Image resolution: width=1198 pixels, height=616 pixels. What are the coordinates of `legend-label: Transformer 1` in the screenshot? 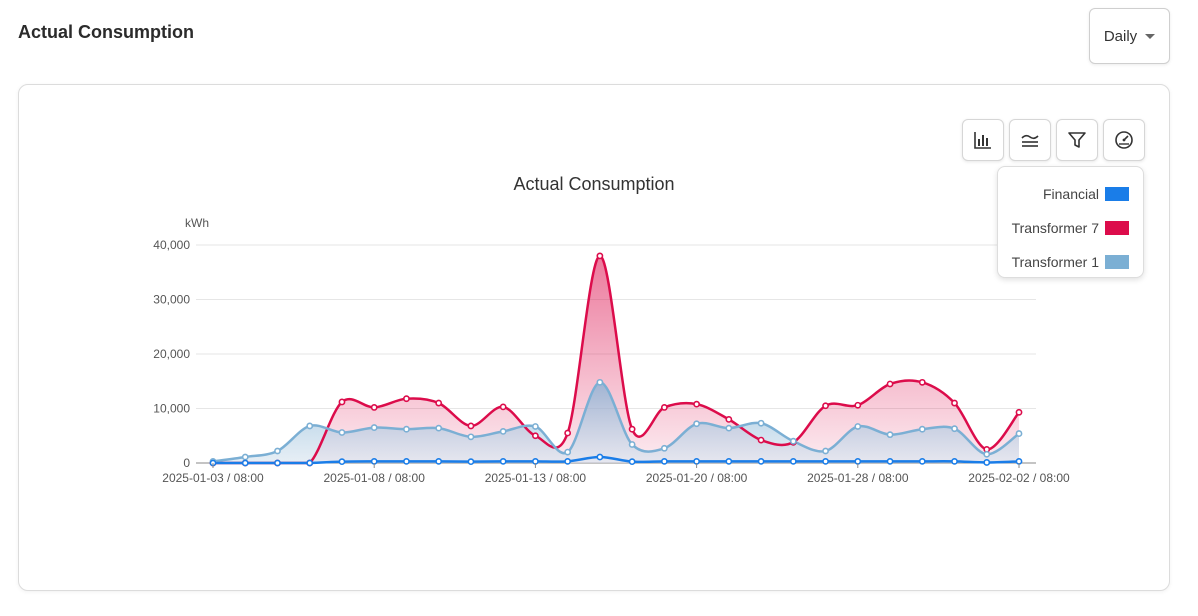 It's located at (1055, 262).